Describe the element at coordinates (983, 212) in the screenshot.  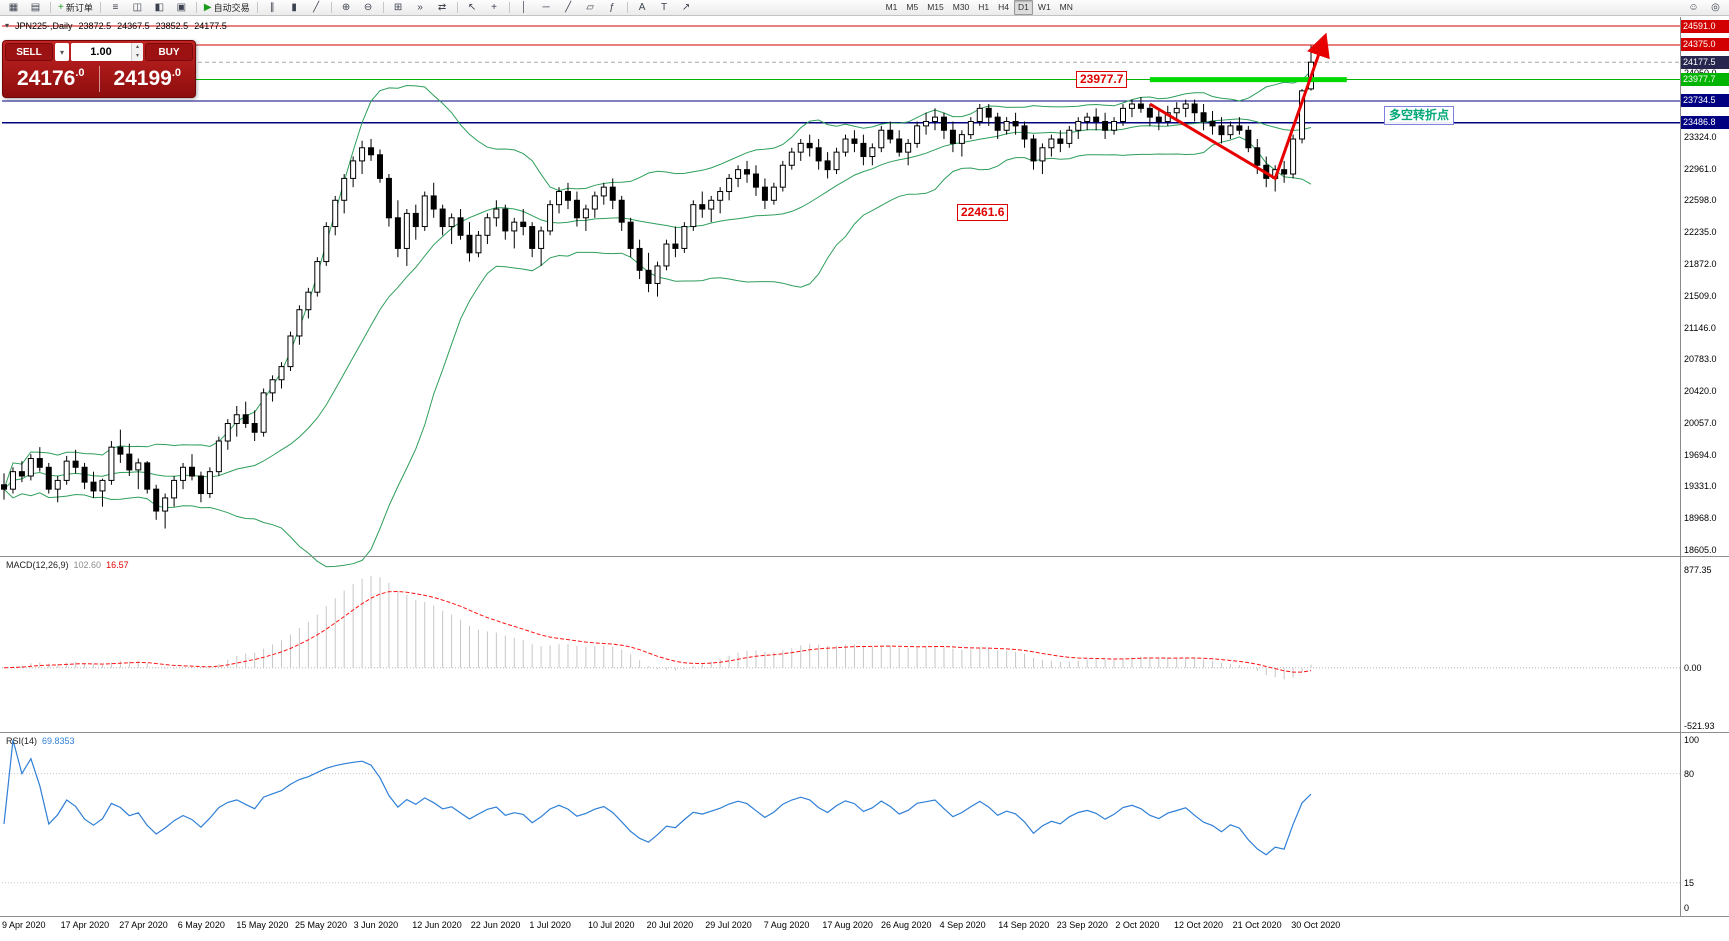
I see `support-price-label-object: 22461.6` at that location.